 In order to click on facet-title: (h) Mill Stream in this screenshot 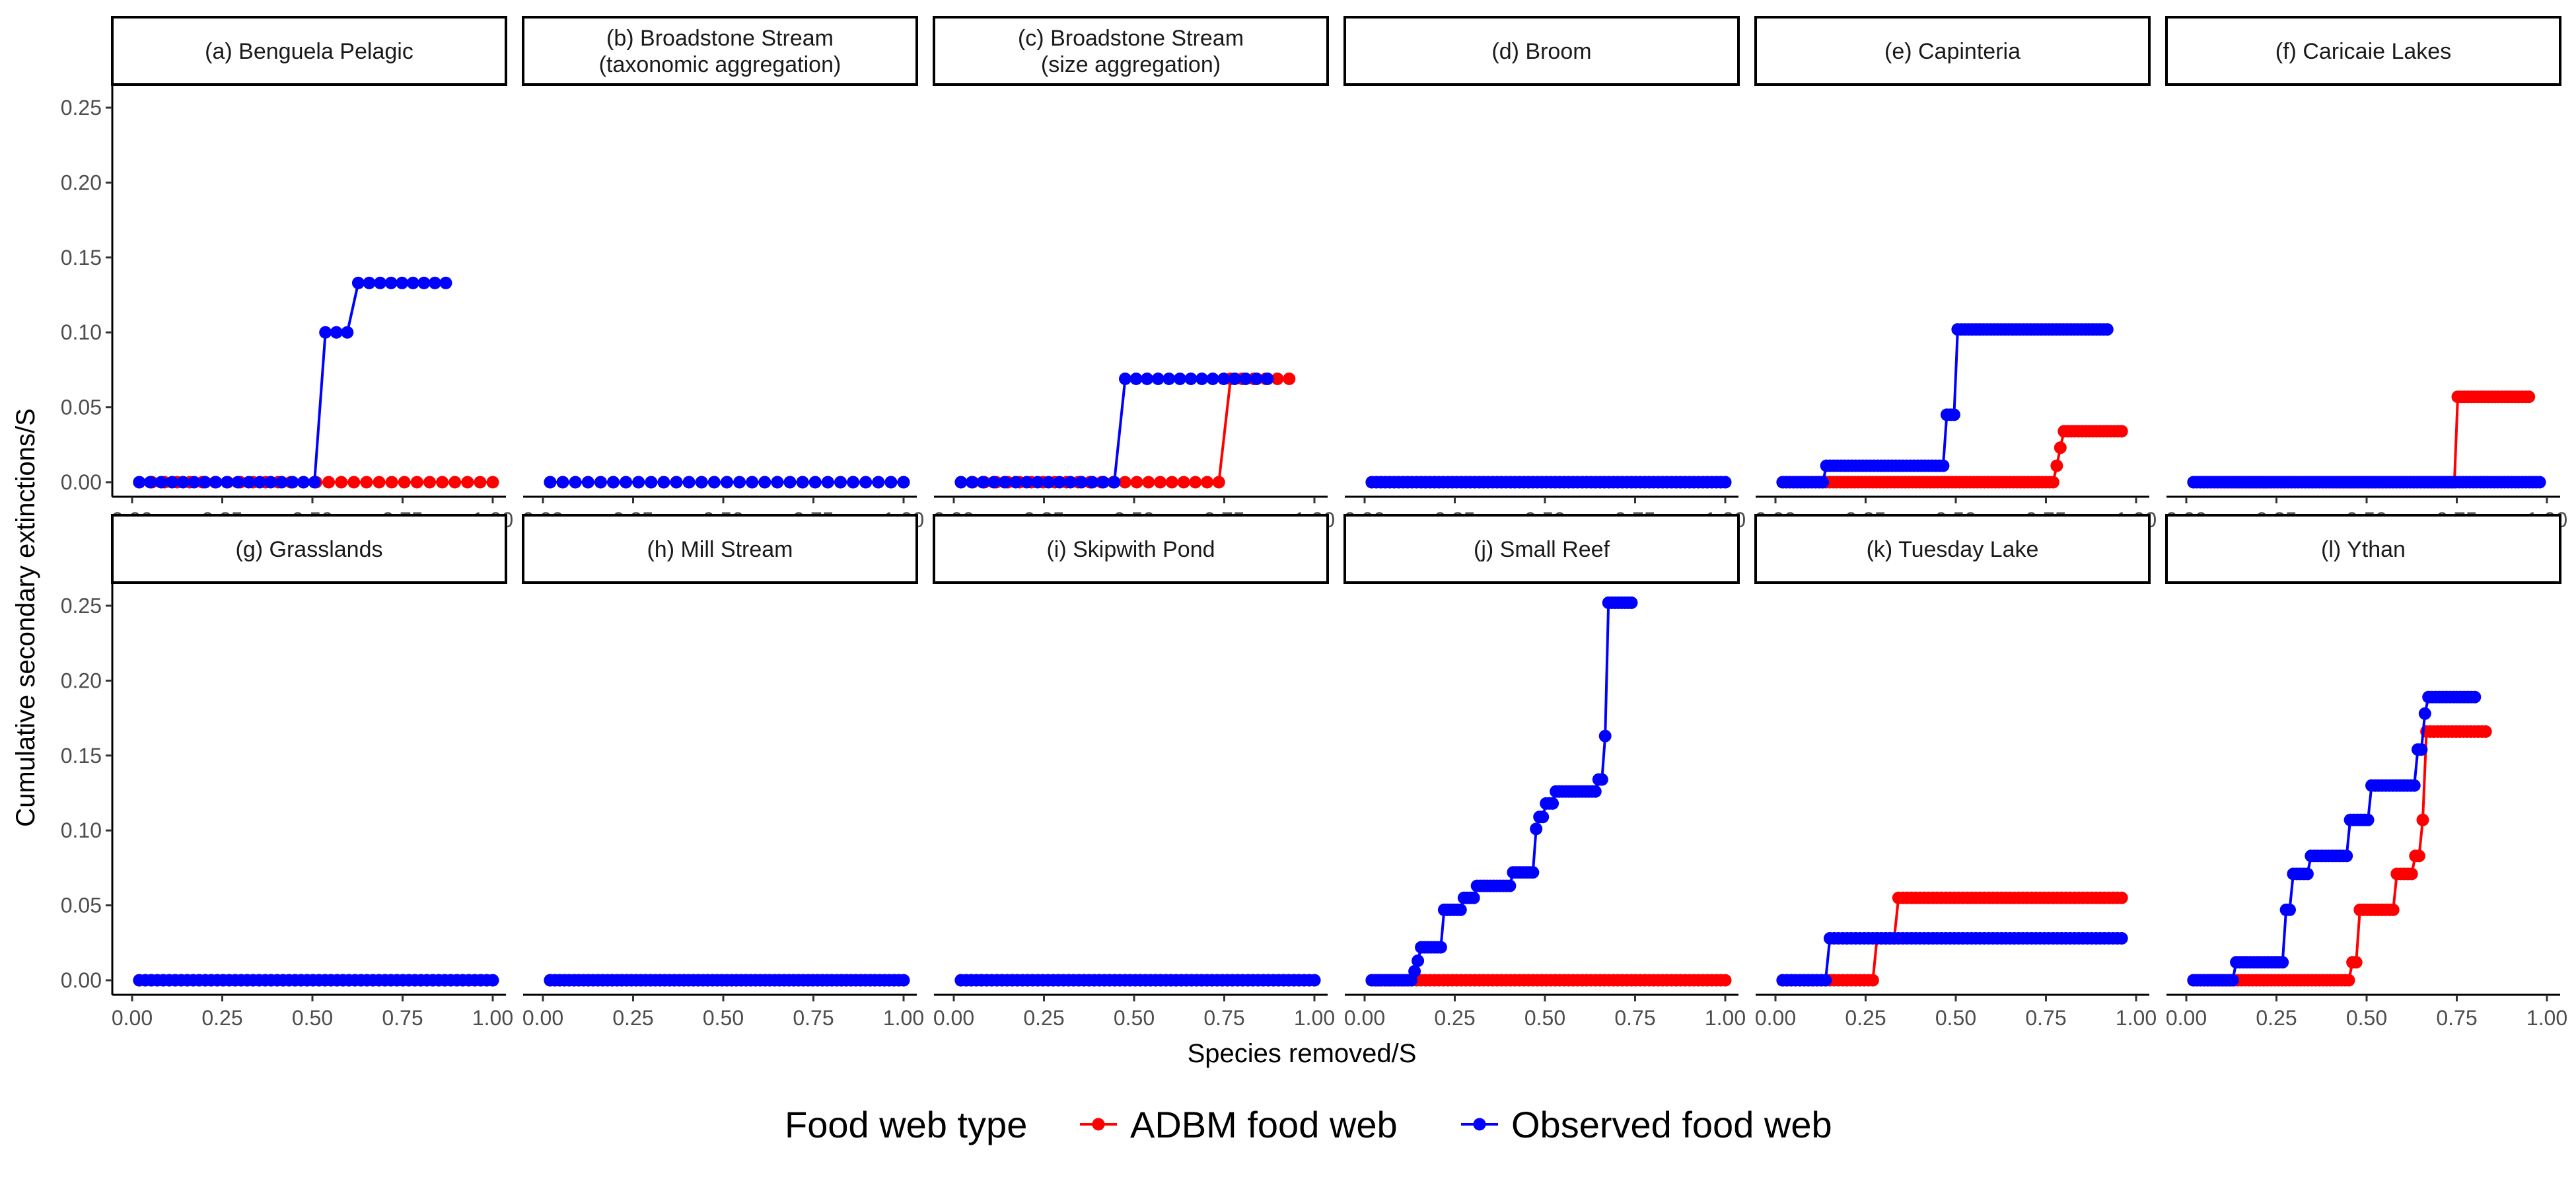, I will do `click(720, 549)`.